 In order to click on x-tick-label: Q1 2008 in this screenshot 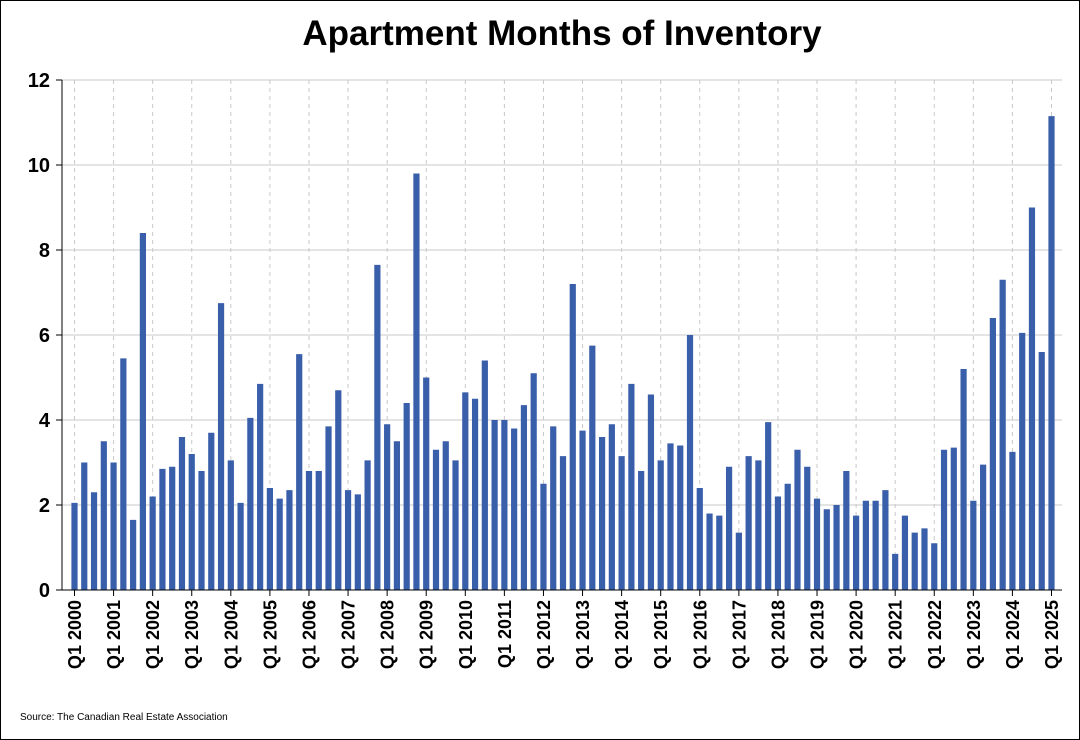, I will do `click(388, 634)`.